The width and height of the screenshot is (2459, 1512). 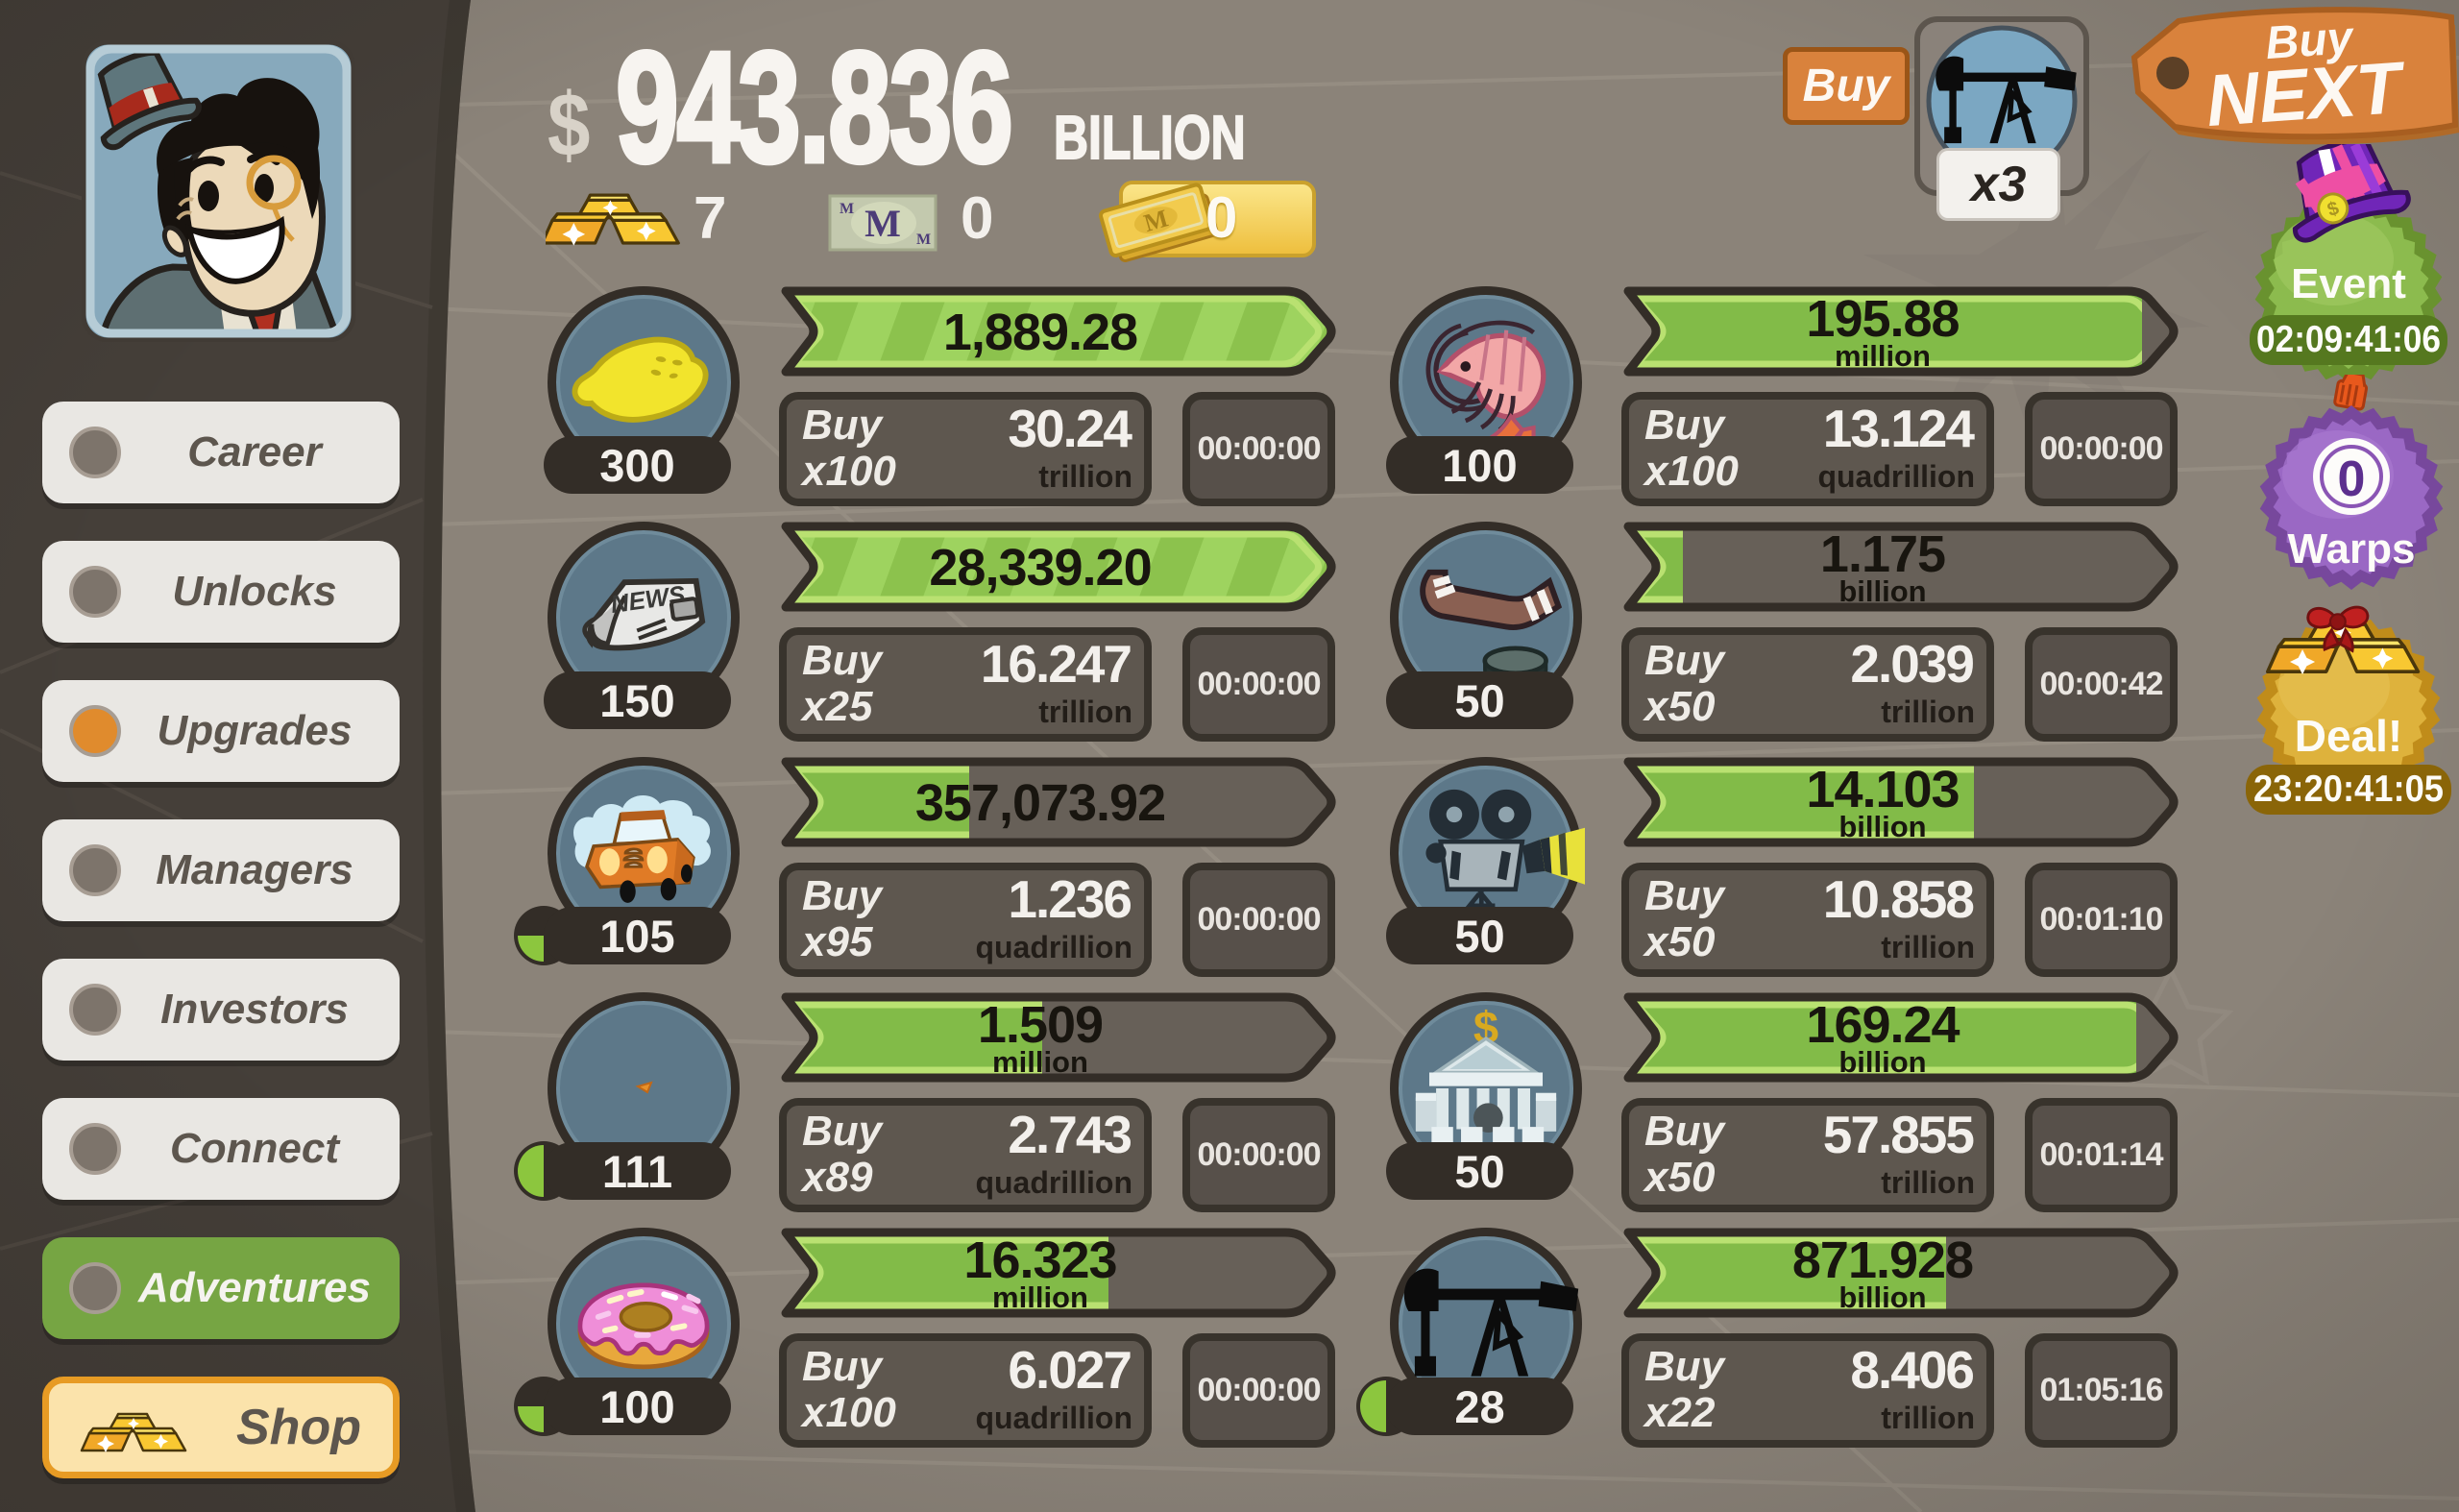 I want to click on svg-text: Buy, so click(x=2310, y=40).